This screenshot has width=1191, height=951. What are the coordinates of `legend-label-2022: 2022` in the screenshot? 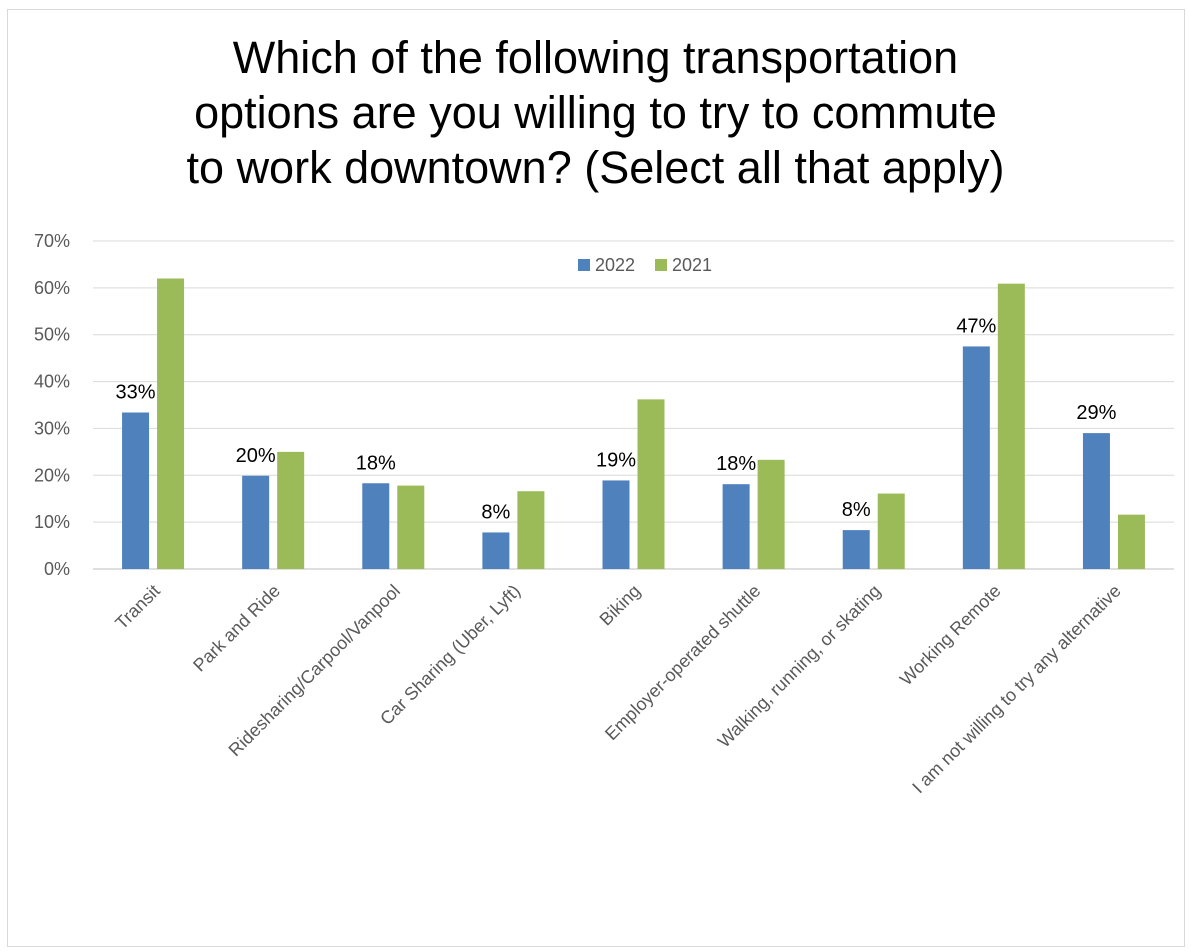 It's located at (615, 265).